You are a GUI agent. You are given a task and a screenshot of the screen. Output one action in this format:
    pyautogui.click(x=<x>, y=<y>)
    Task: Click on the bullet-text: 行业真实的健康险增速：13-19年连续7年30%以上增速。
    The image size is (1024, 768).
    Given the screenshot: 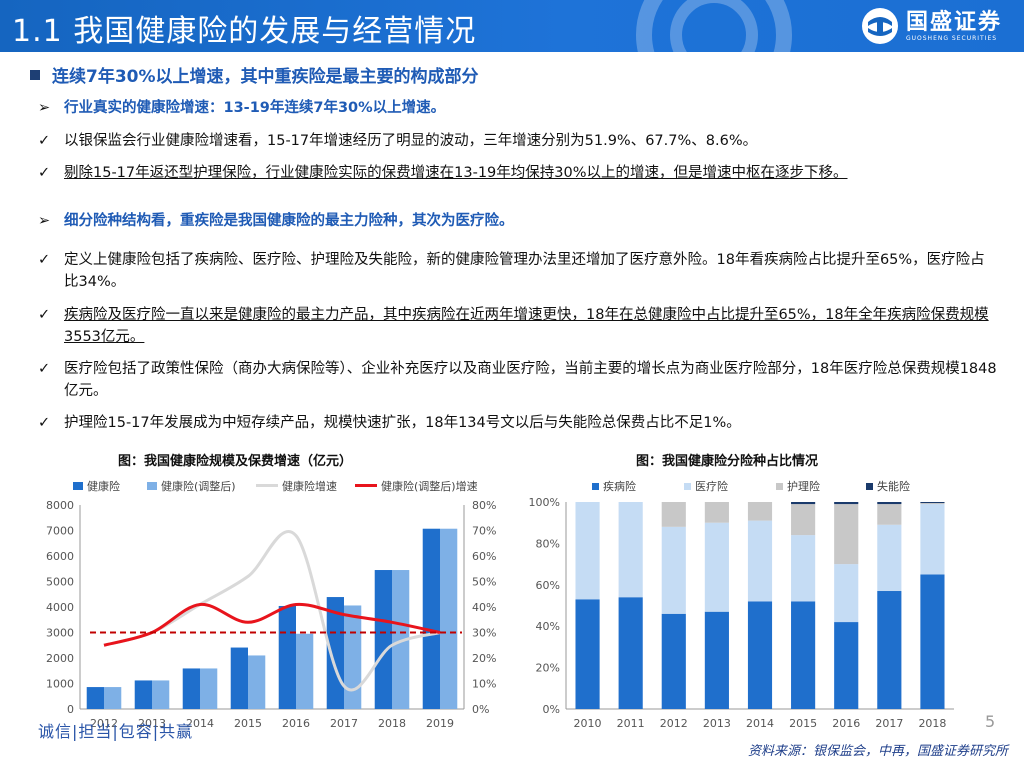 What is the action you would take?
    pyautogui.click(x=255, y=108)
    